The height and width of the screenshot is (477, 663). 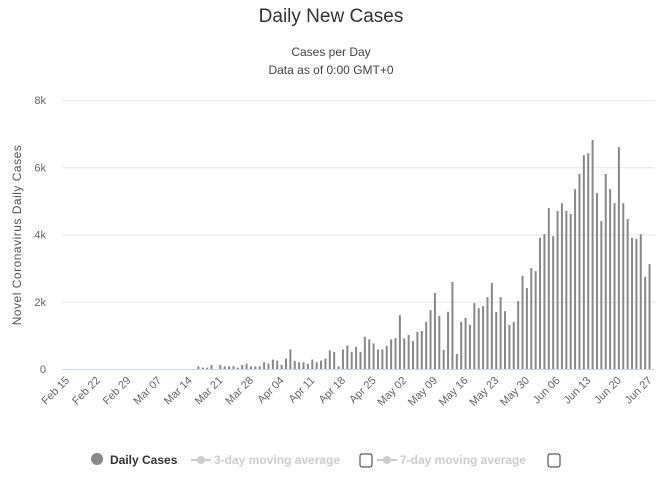 I want to click on legend-item-daily-cases: Daily Cases, so click(x=134, y=460).